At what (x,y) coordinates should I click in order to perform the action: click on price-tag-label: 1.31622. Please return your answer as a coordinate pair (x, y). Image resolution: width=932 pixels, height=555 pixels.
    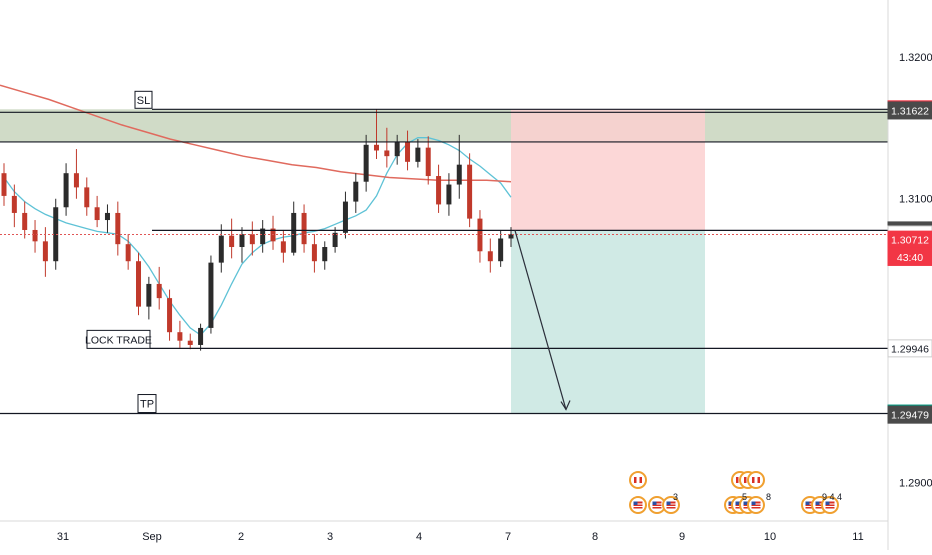
    Looking at the image, I should click on (910, 111).